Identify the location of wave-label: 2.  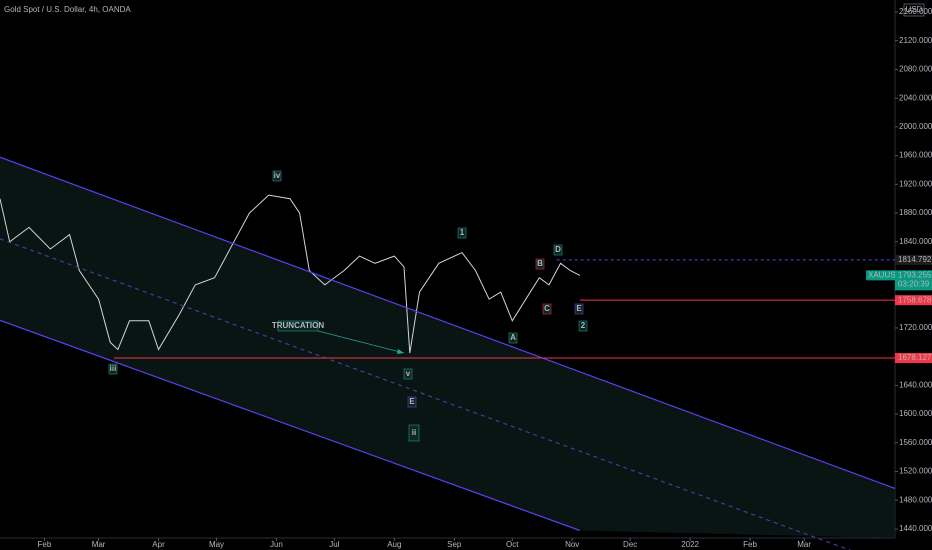
(583, 325).